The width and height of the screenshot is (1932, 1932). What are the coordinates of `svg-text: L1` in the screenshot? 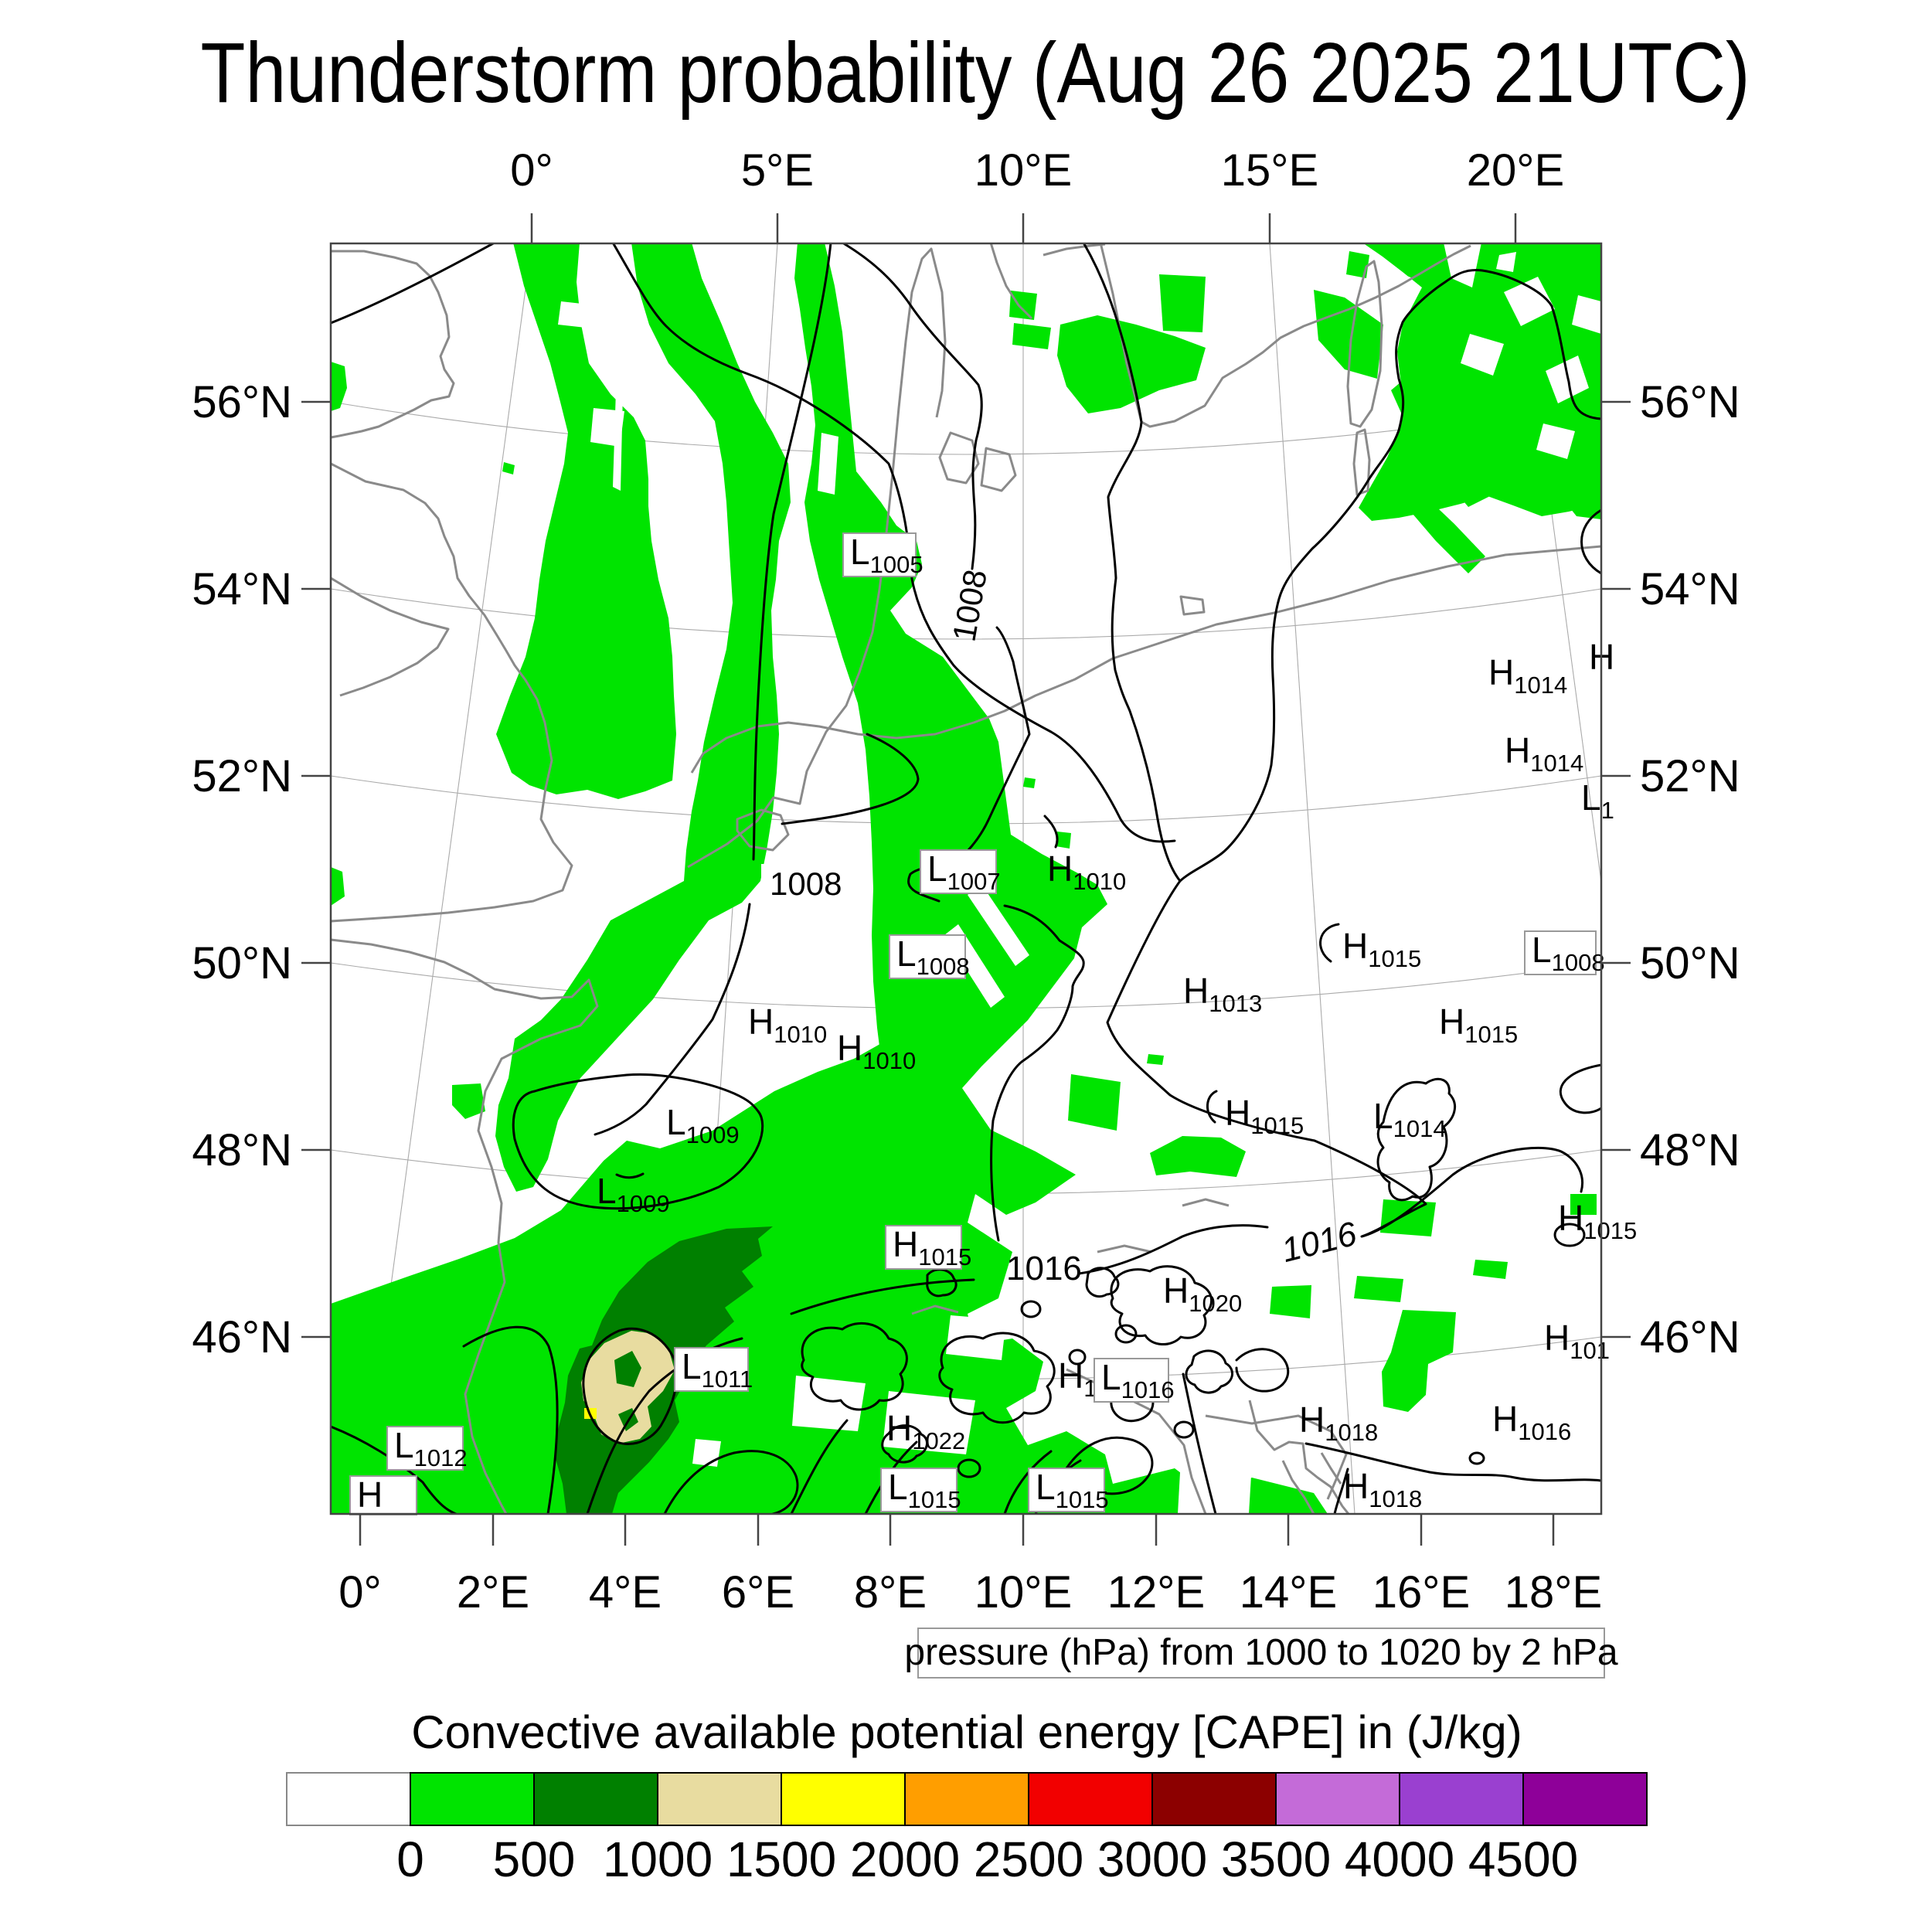 It's located at (1598, 800).